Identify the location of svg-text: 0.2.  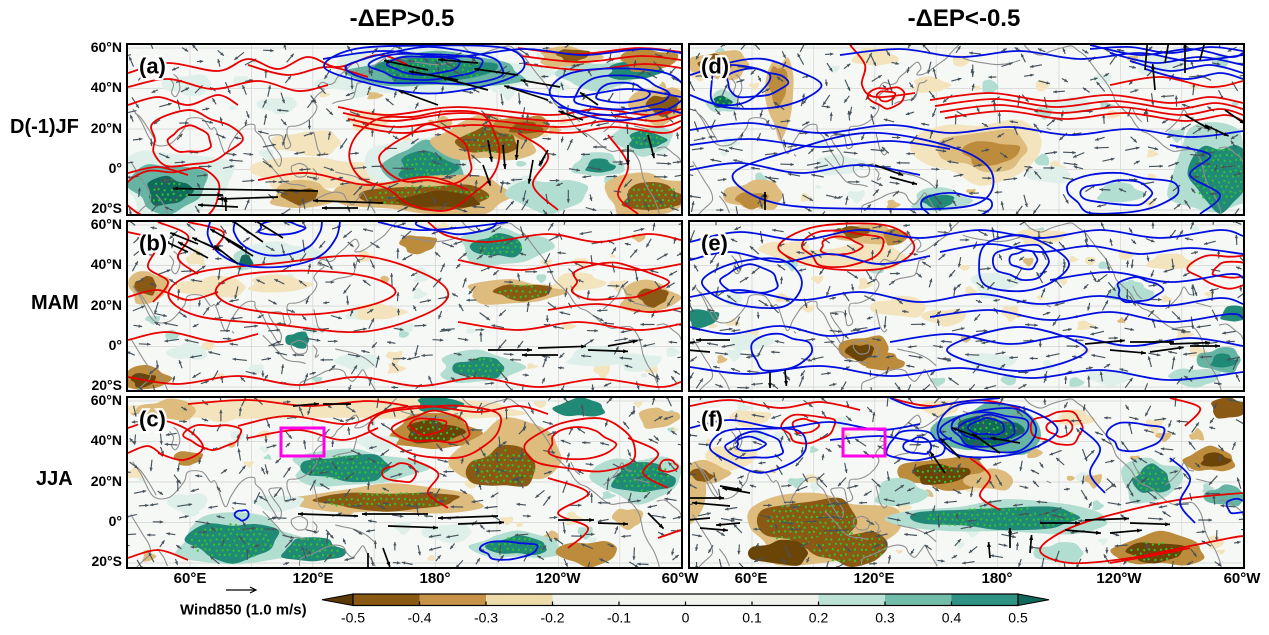
(819, 618).